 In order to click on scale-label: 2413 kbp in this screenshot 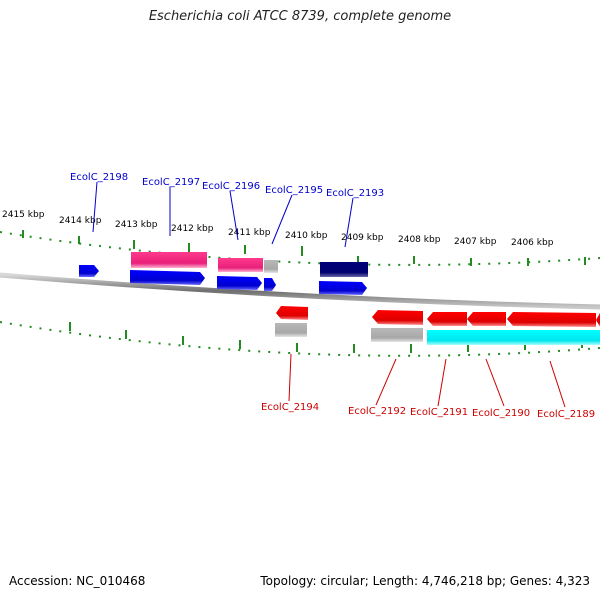, I will do `click(136, 225)`.